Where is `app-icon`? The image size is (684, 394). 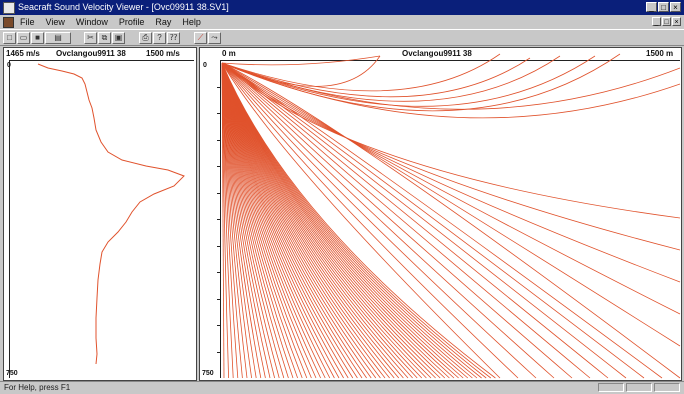
app-icon is located at coordinates (9, 8).